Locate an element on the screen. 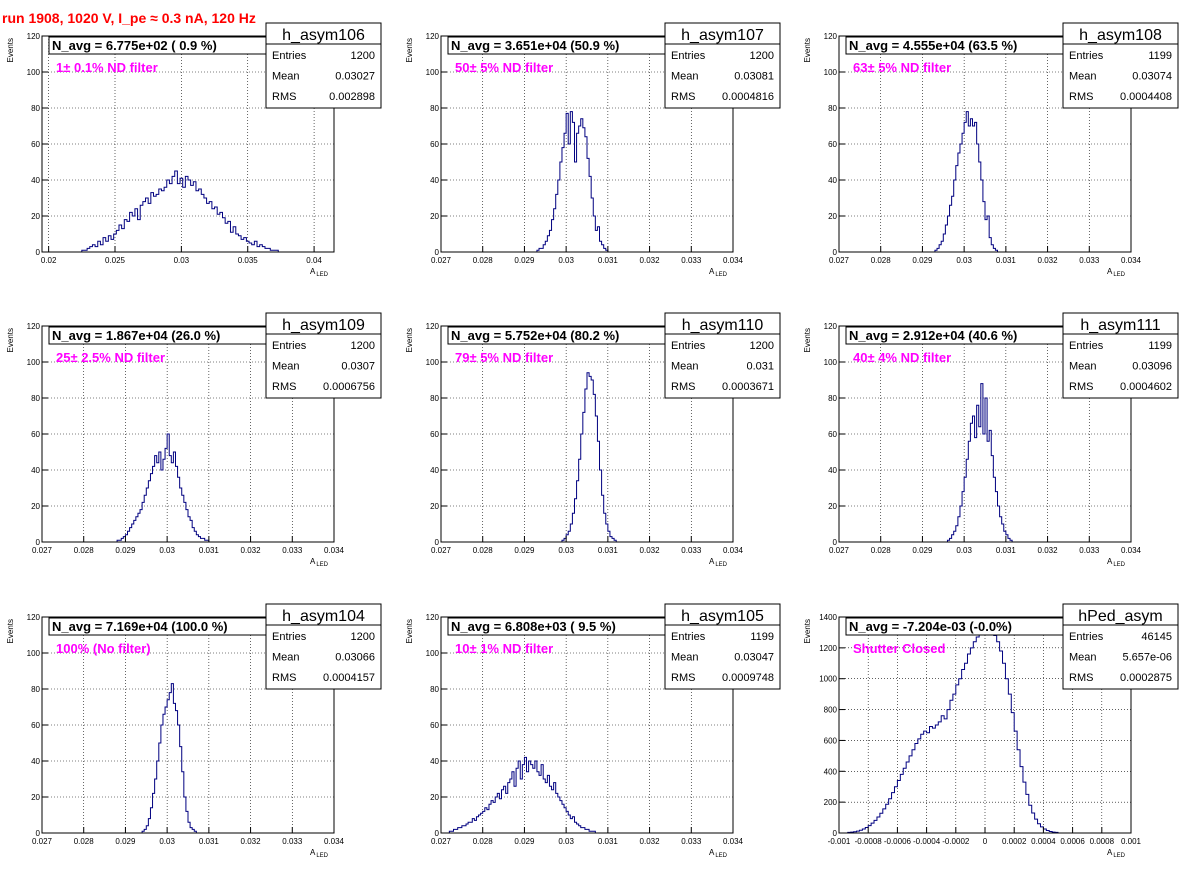 This screenshot has width=1196, height=872. stats-value: 0.0006756 is located at coordinates (349, 387).